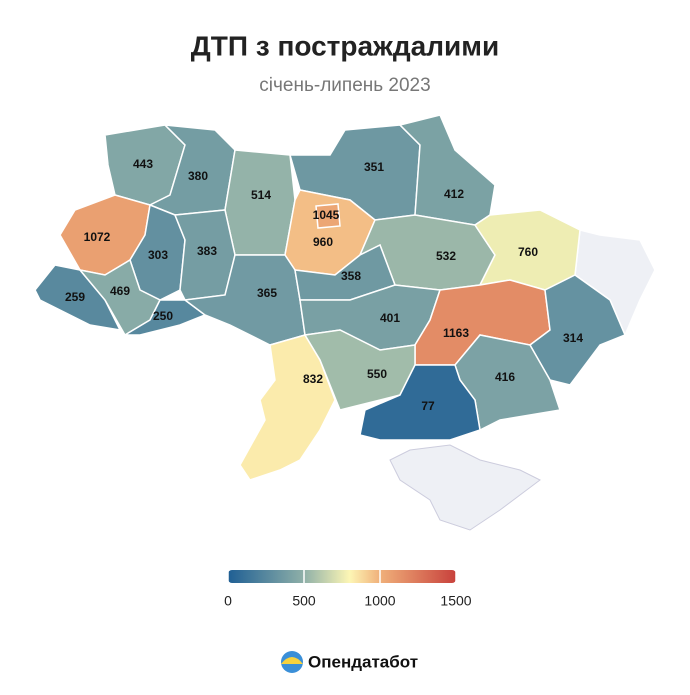 This screenshot has height=695, width=690. I want to click on region-value: 351, so click(374, 167).